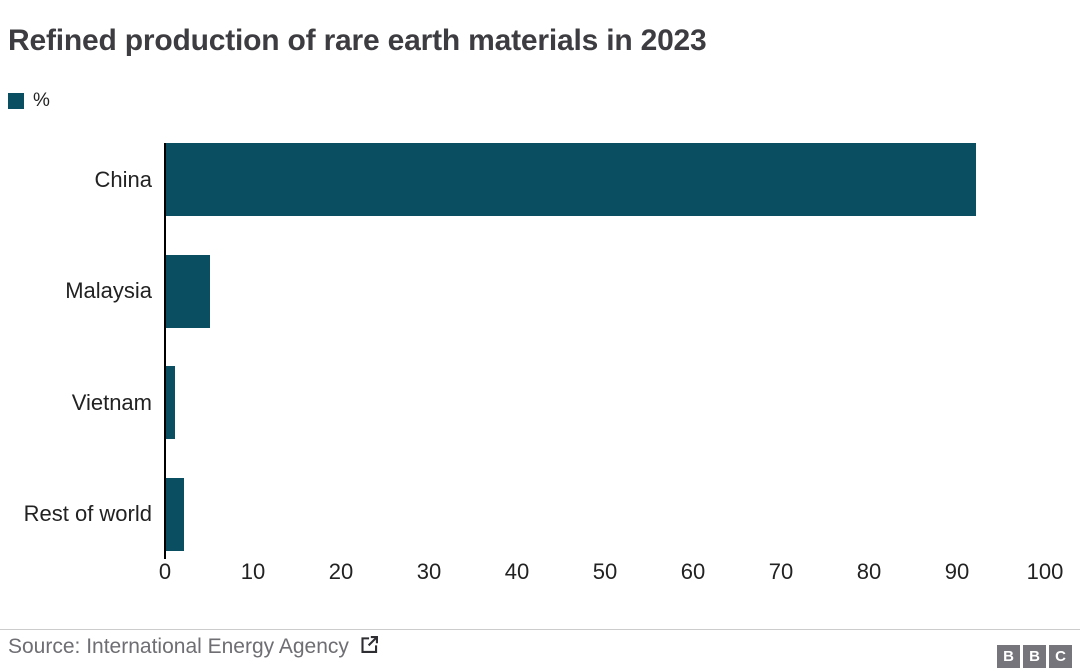  Describe the element at coordinates (253, 571) in the screenshot. I see `x-tick-label: 10` at that location.